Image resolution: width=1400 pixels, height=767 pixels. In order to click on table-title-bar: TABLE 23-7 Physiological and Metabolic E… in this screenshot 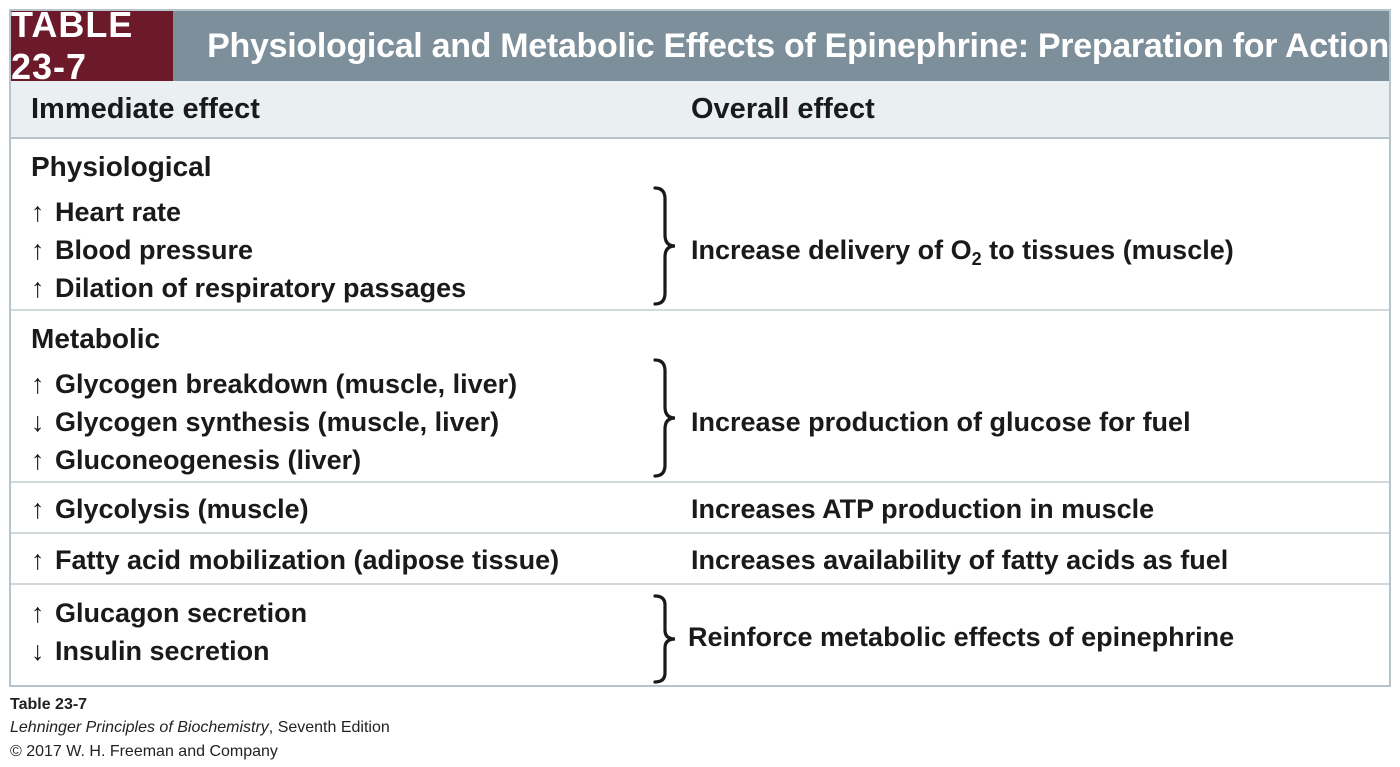, I will do `click(700, 45)`.